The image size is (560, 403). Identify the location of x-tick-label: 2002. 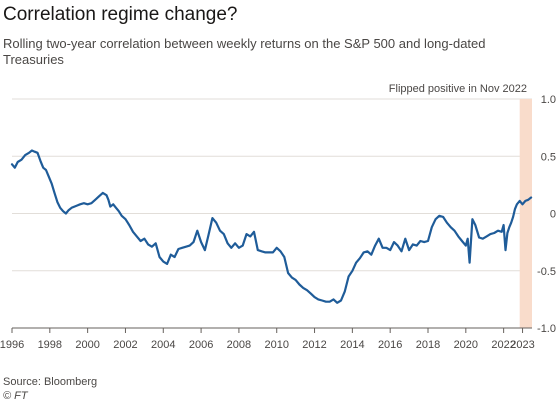
(125, 345).